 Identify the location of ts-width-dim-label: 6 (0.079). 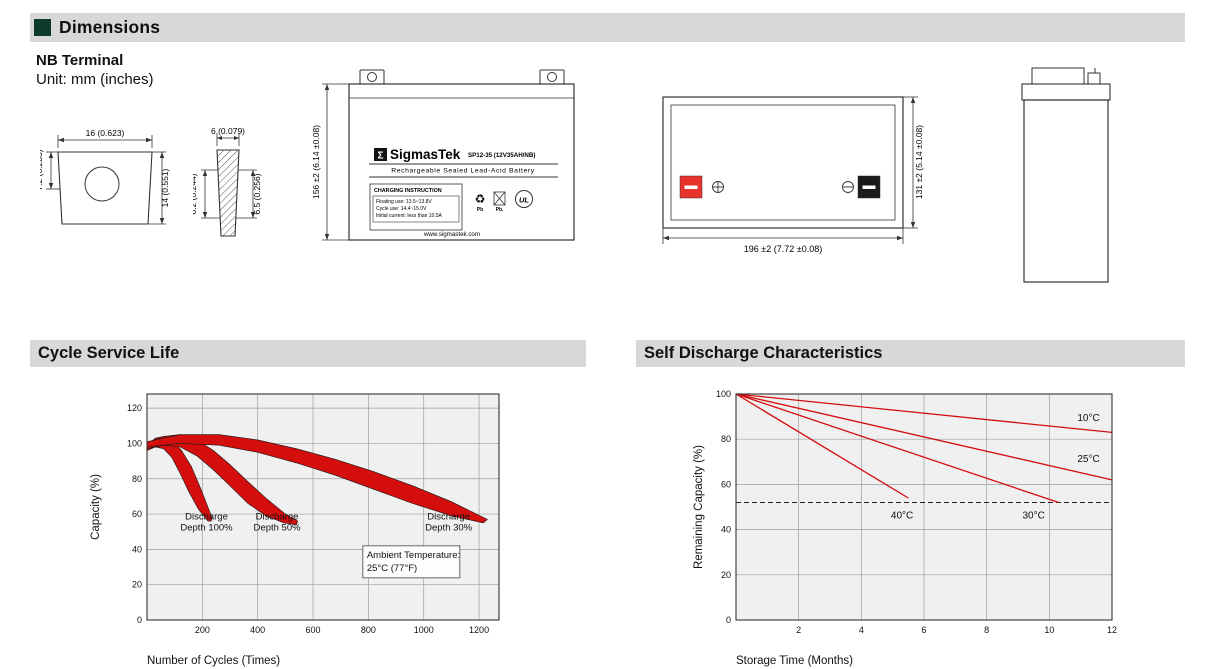
(228, 131).